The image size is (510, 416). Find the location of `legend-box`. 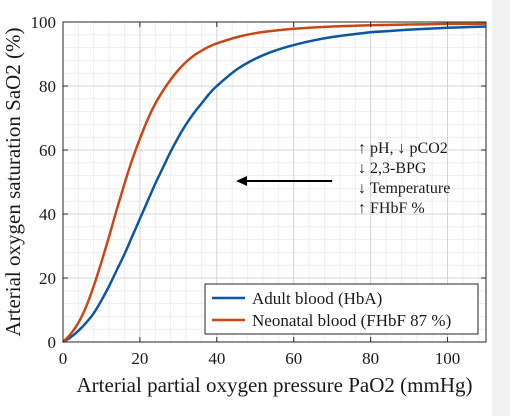

legend-box is located at coordinates (341, 309).